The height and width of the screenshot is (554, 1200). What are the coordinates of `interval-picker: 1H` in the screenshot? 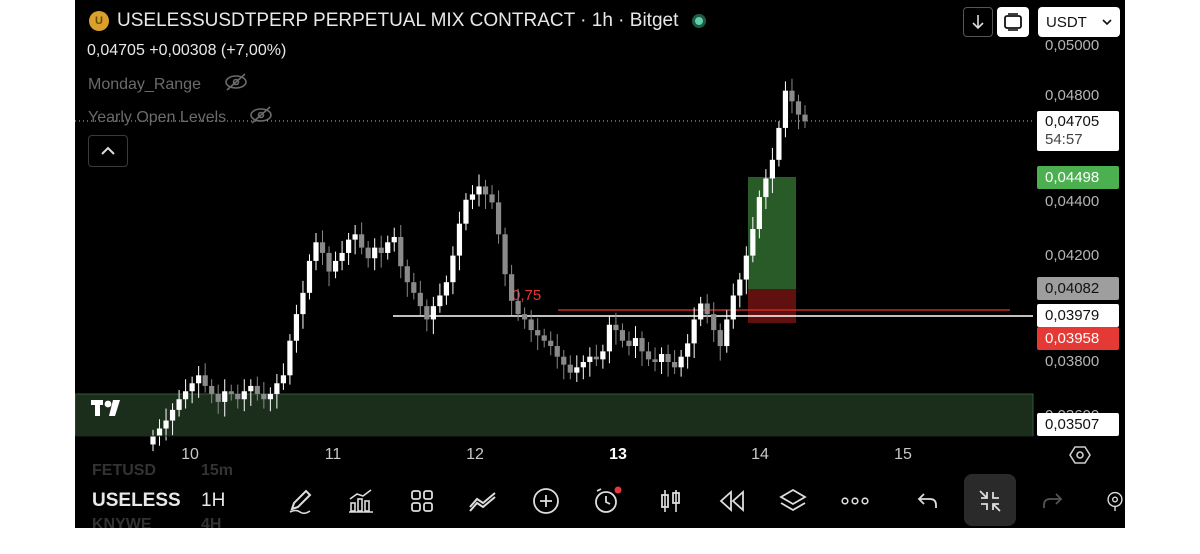 It's located at (213, 500).